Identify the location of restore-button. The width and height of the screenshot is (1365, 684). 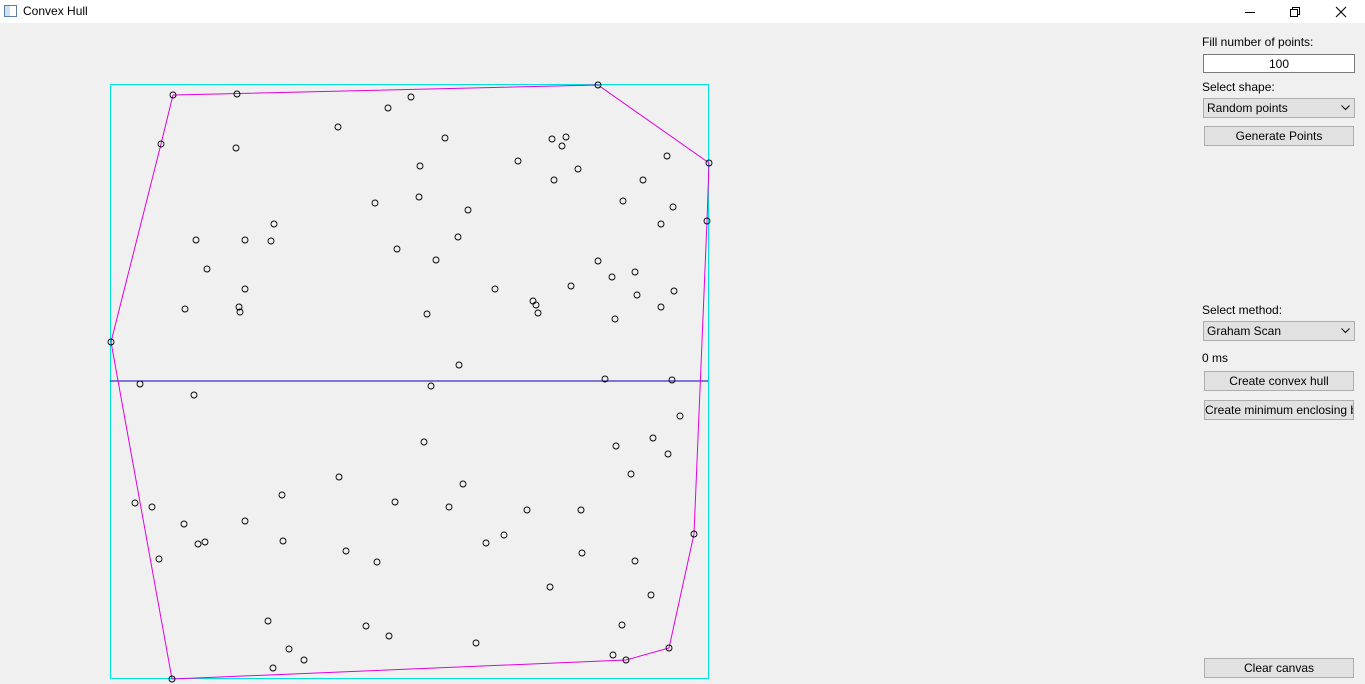
(1295, 11).